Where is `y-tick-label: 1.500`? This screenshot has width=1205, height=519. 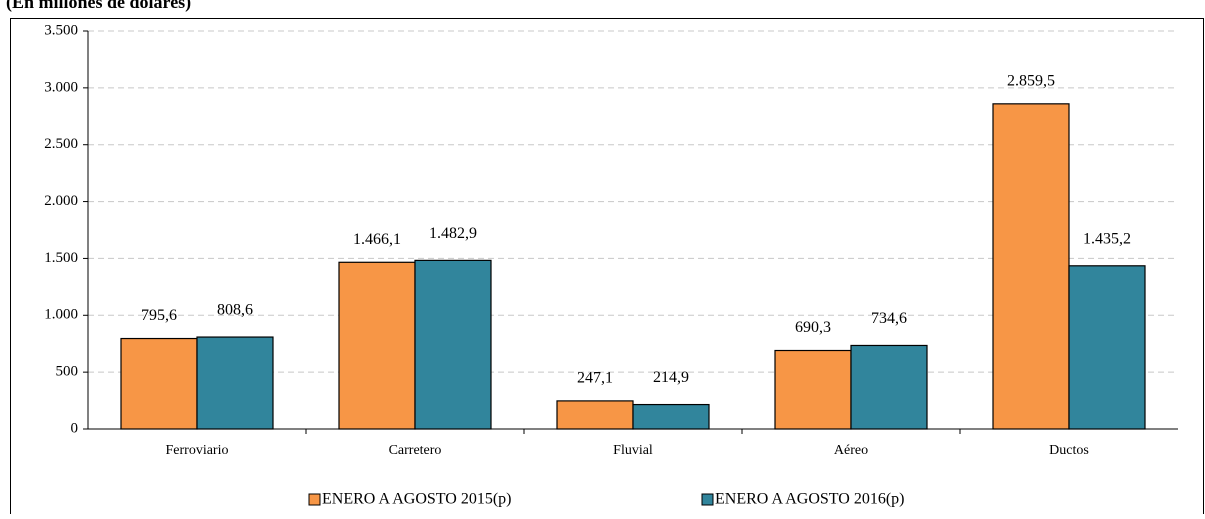
y-tick-label: 1.500 is located at coordinates (61, 258).